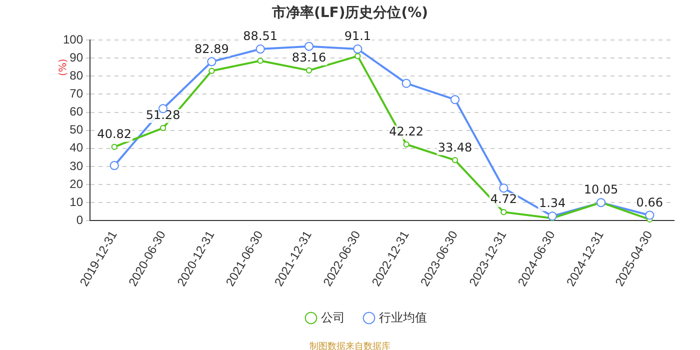 Image resolution: width=700 pixels, height=350 pixels. I want to click on text: 制图数据来自数据库, so click(350, 345).